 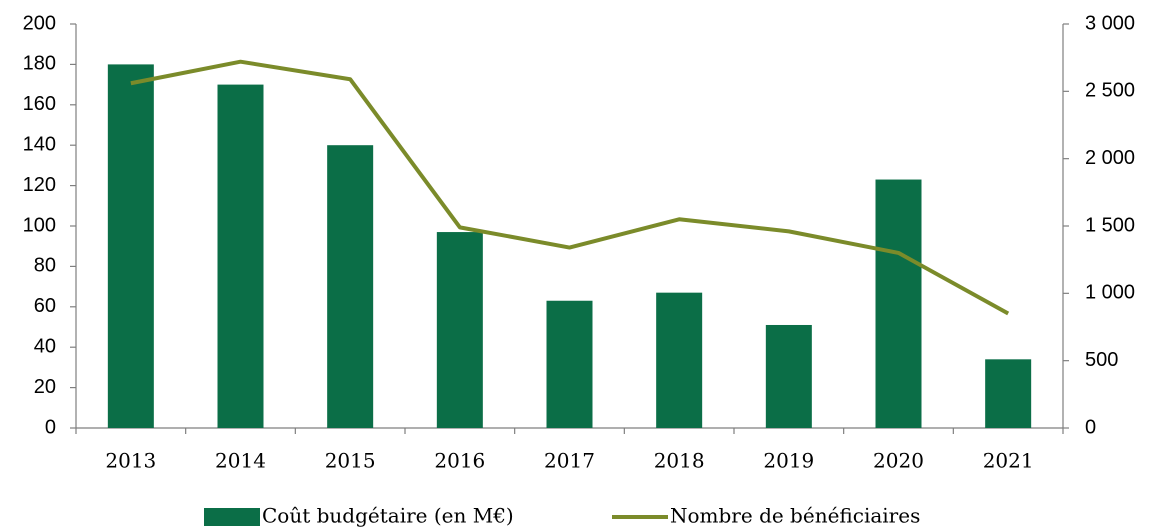 I want to click on y-tick-label: 40, so click(x=45, y=346).